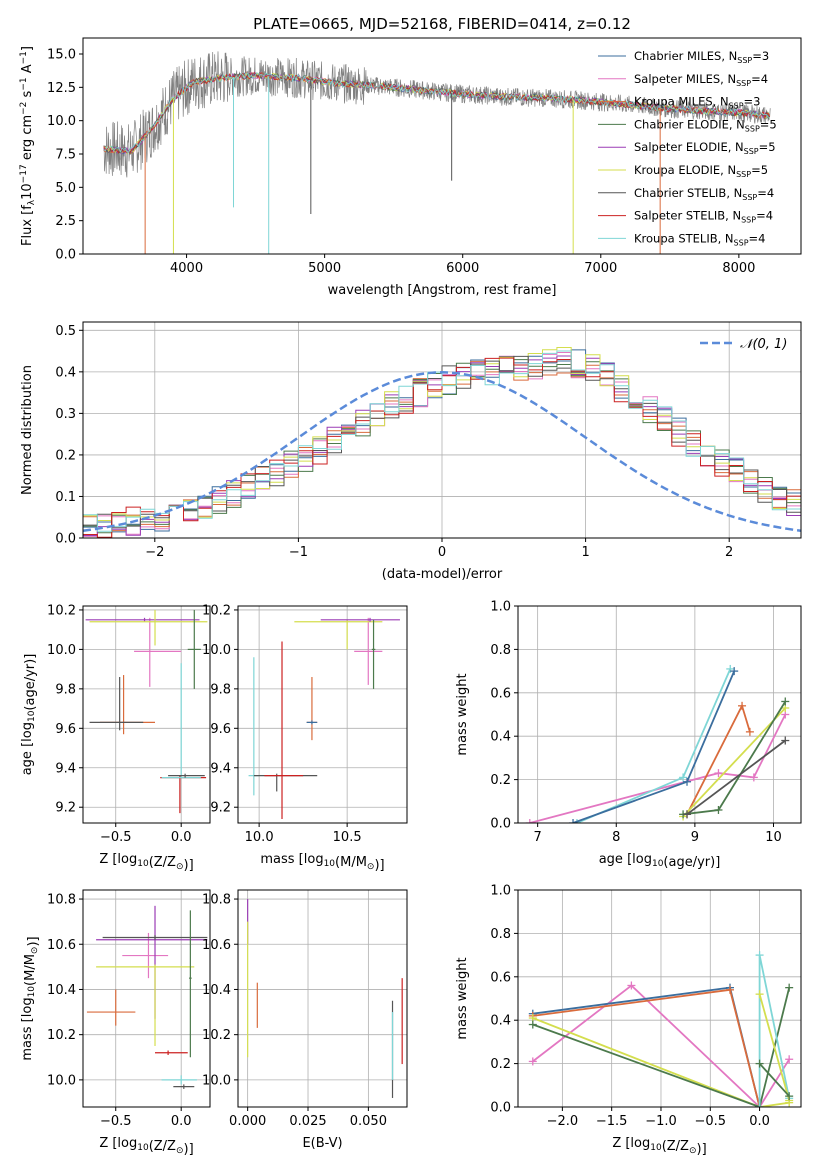 Image resolution: width=819 pixels, height=1170 pixels. Describe the element at coordinates (462, 998) in the screenshot. I see `ylabel-weight_vs_z: mass weight` at that location.